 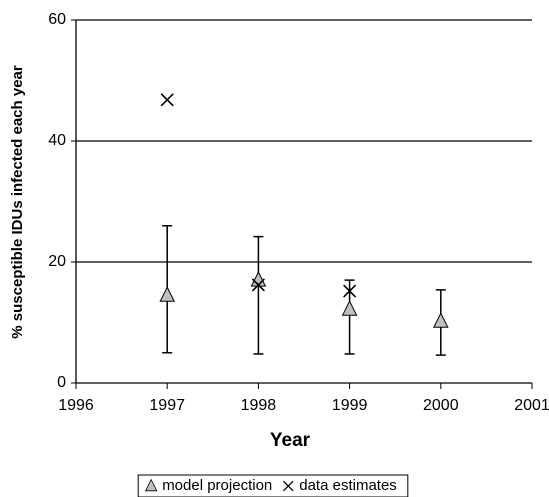 What do you see at coordinates (57, 261) in the screenshot?
I see `y-tick-label: 20` at bounding box center [57, 261].